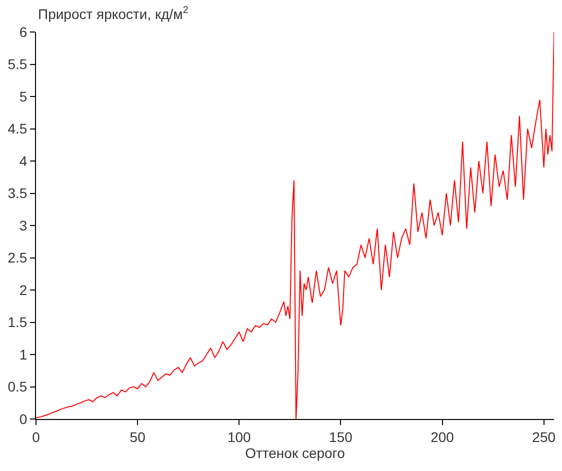 This screenshot has height=471, width=562. What do you see at coordinates (18, 193) in the screenshot?
I see `y-tick-label: 3.5` at bounding box center [18, 193].